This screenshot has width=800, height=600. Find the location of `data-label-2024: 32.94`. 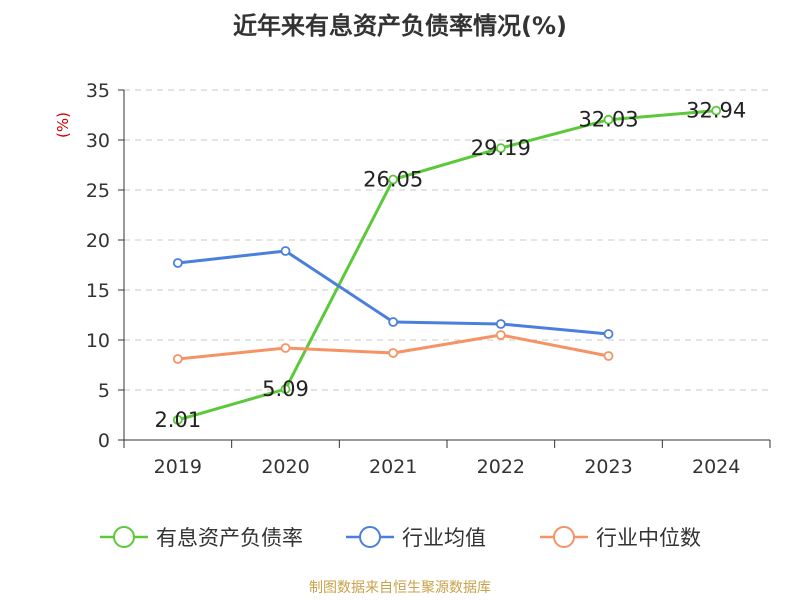

data-label-2024: 32.94 is located at coordinates (716, 111).